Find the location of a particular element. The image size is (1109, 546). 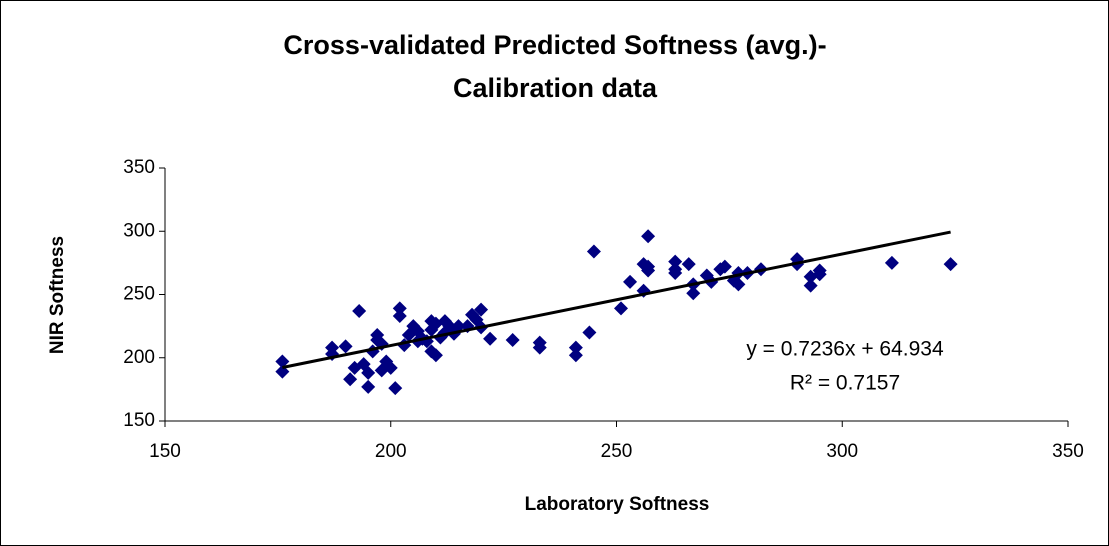

y-tick-label: 300 is located at coordinates (139, 230).